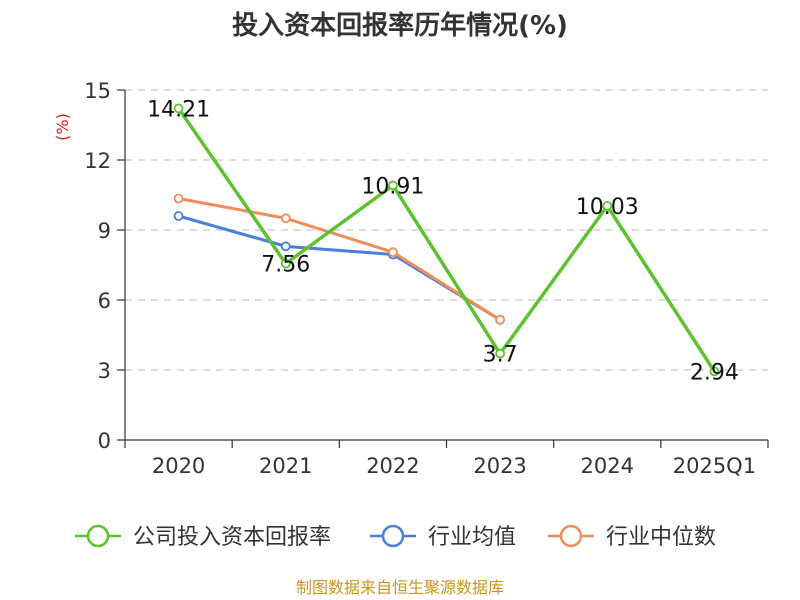 The height and width of the screenshot is (600, 800). Describe the element at coordinates (97, 91) in the screenshot. I see `y-tick-label: 15` at that location.